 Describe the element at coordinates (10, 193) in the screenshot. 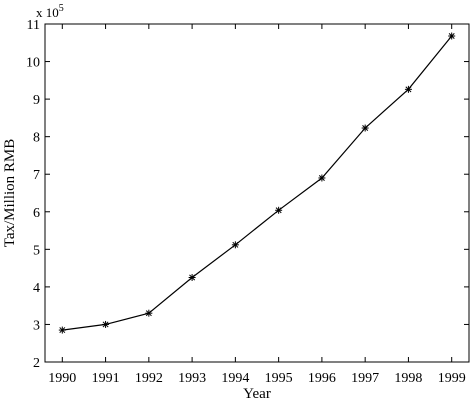

I see `y-axis-label: Tax/Million RMB` at that location.